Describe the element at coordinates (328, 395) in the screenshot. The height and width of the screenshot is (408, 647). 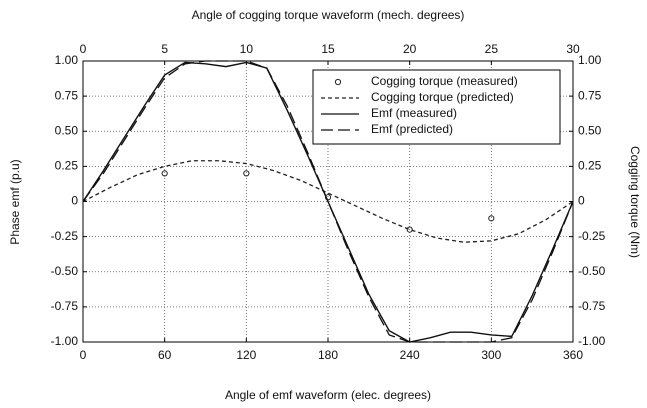
I see `x-axis-label: Angle of emf waveform (elec. degrees)` at that location.